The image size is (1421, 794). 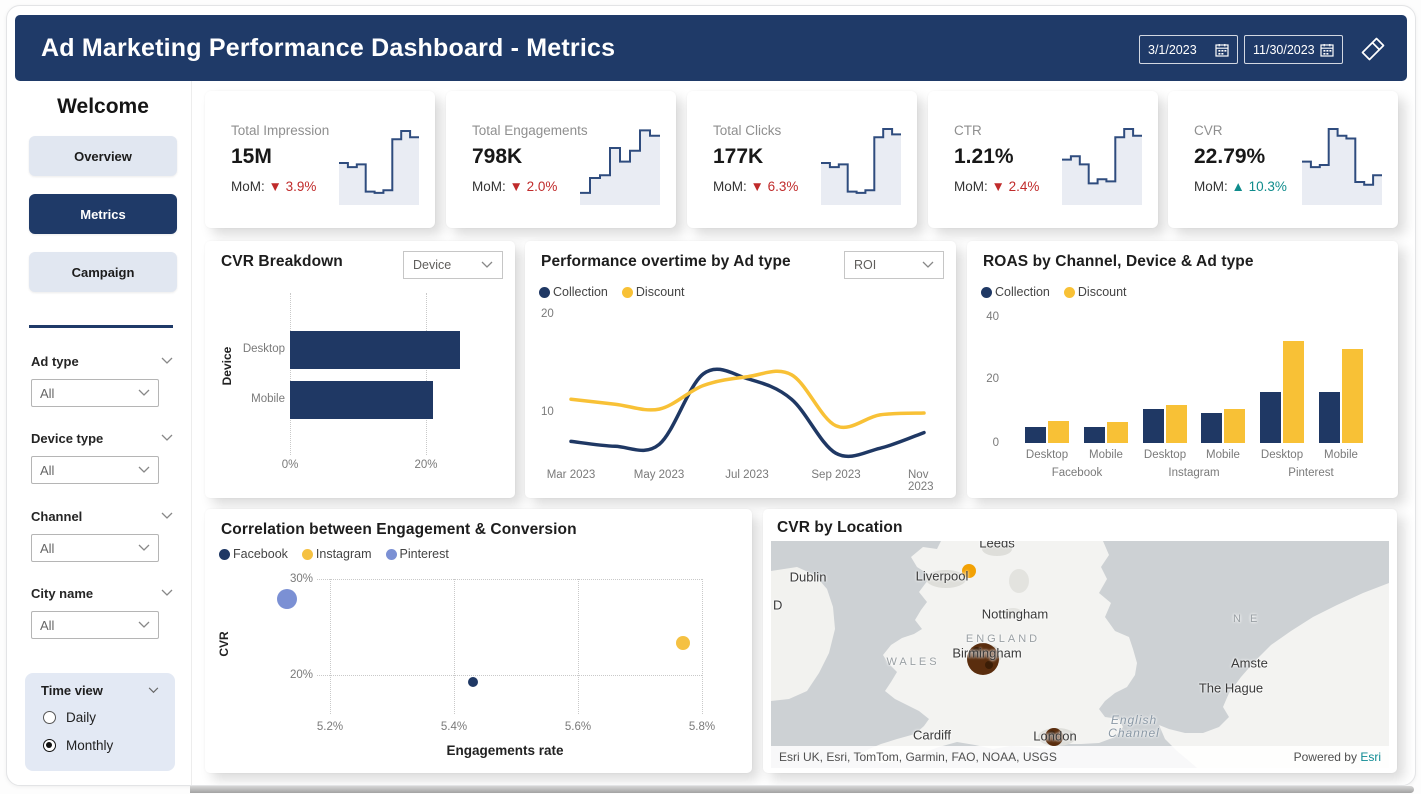 I want to click on kpi-card-ctr: CTR 1.21% MoM: ▼ 2.4%, so click(x=1043, y=159).